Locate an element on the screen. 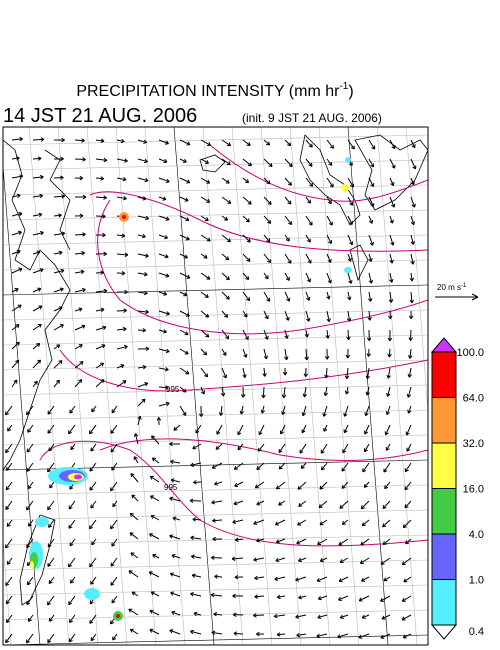  contour-label: 995 is located at coordinates (171, 487).